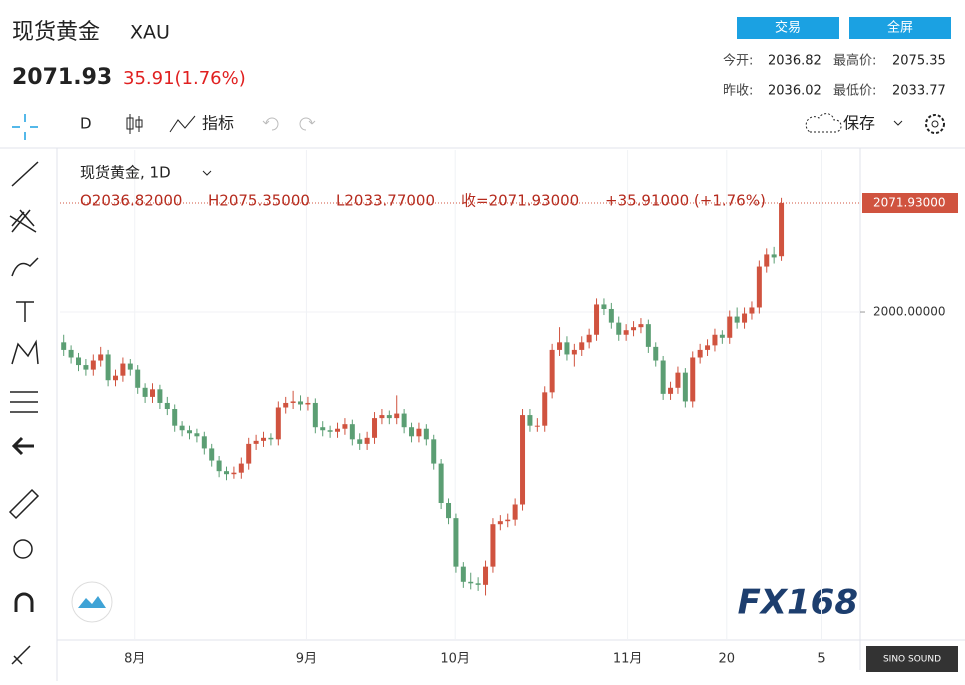 The width and height of the screenshot is (965, 685). Describe the element at coordinates (24, 504) in the screenshot. I see `ruler-tool` at that location.